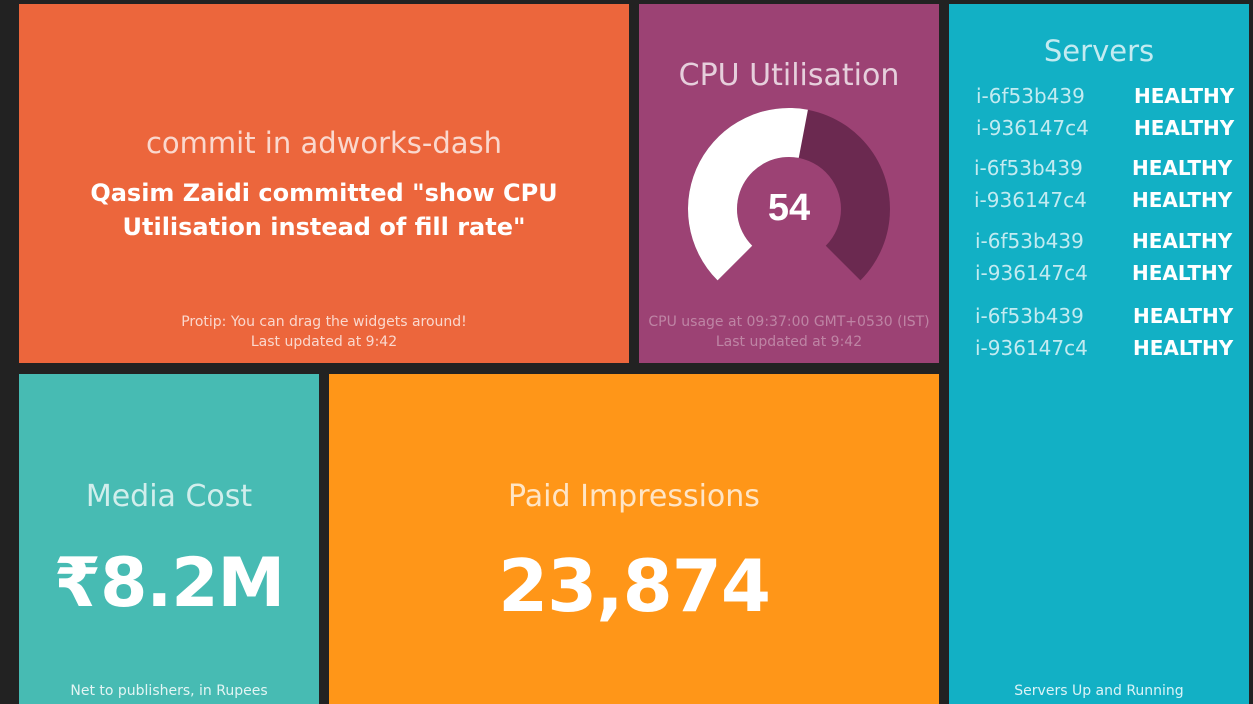  Describe the element at coordinates (169, 496) in the screenshot. I see `media-cost-title: Media Cost` at that location.